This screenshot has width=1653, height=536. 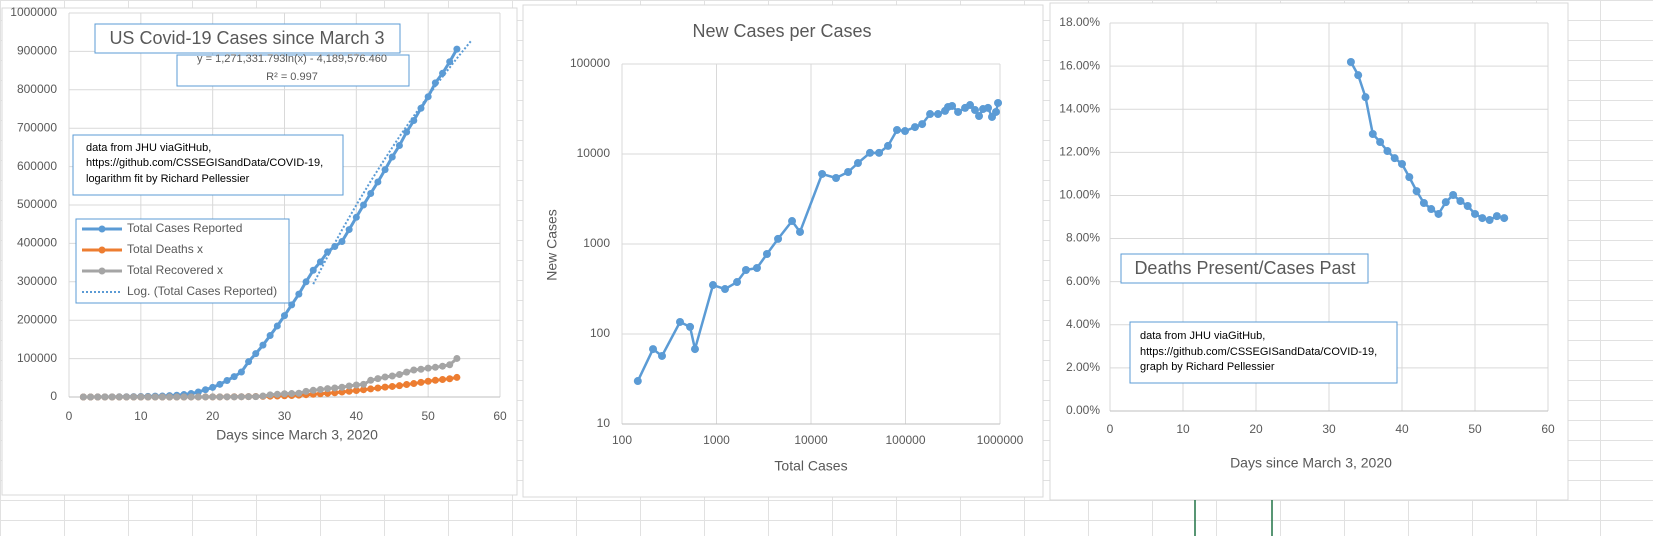 I want to click on annotation: R² = 0.997, so click(x=292, y=77).